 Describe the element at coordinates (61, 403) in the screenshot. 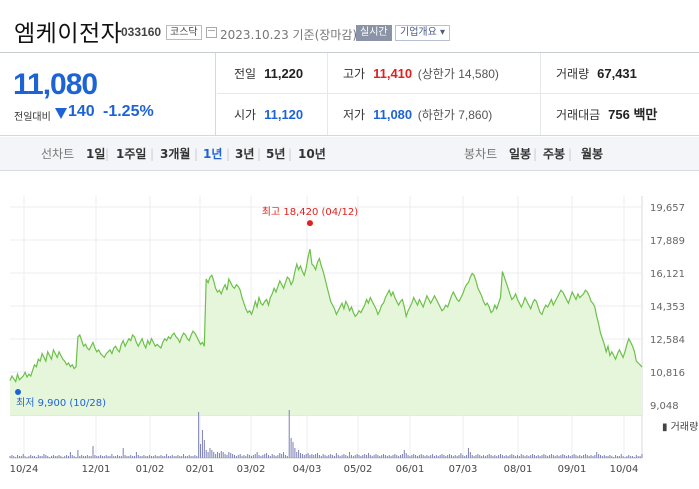

I see `low-annotation: 최저 9,900 (10/28)` at that location.